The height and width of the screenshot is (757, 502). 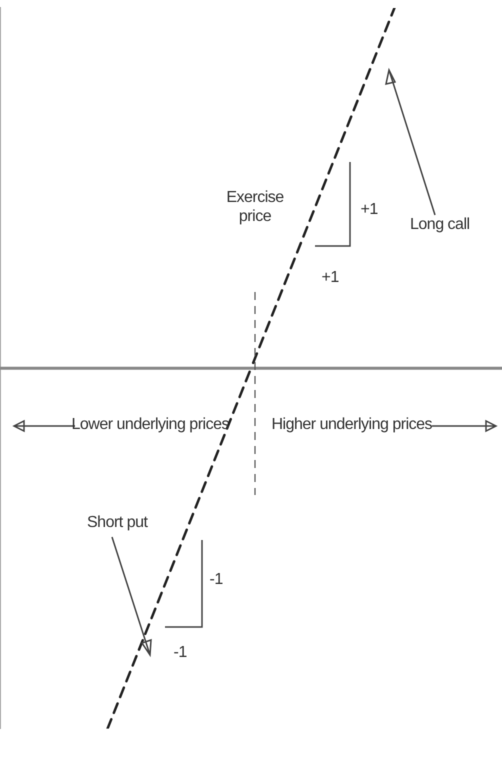 What do you see at coordinates (440, 224) in the screenshot?
I see `text: Long call` at bounding box center [440, 224].